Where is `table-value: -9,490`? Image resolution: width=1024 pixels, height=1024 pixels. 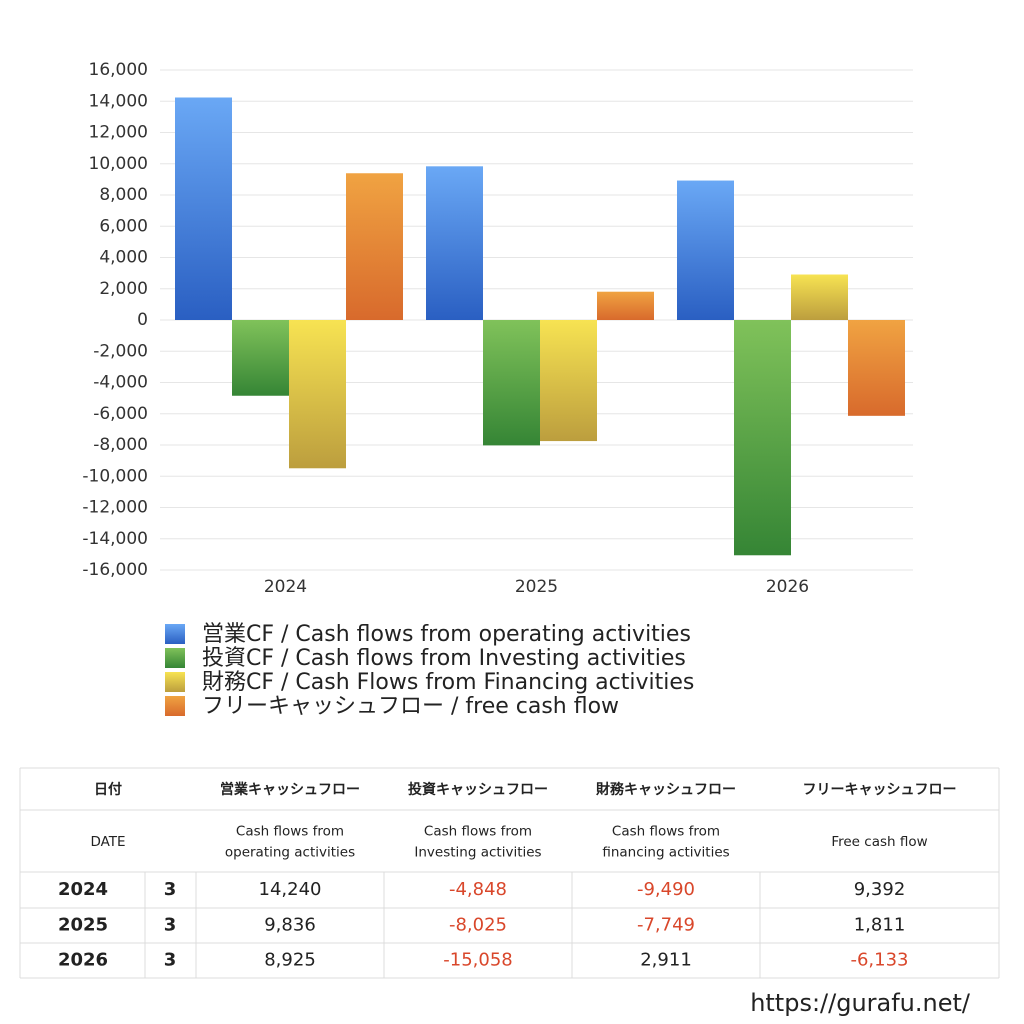 table-value: -9,490 is located at coordinates (666, 889).